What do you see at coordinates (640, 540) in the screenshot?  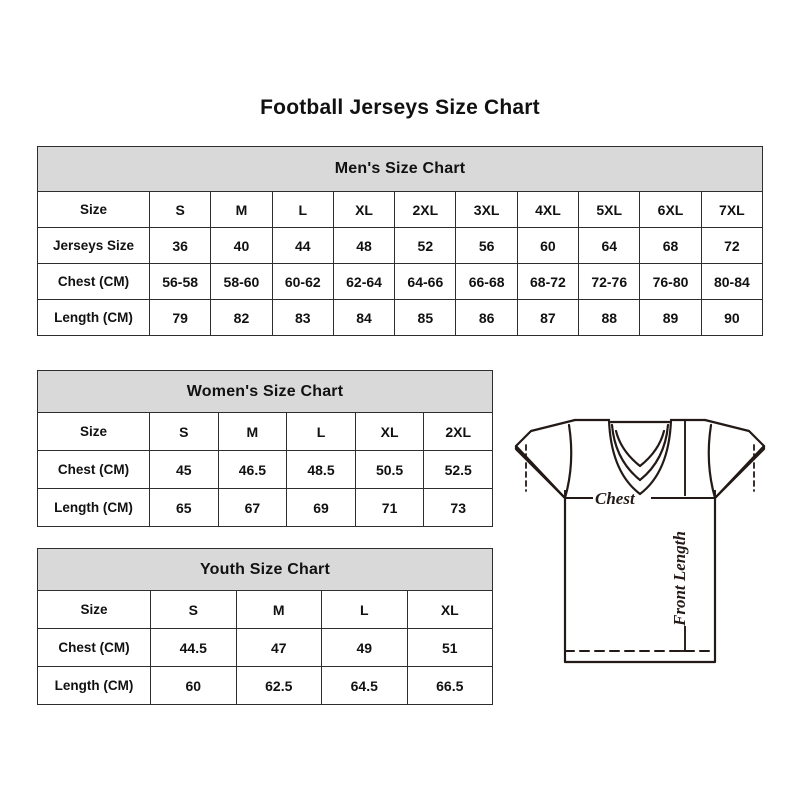 I see `jersey-measurement-diagram: Chest Front Length` at bounding box center [640, 540].